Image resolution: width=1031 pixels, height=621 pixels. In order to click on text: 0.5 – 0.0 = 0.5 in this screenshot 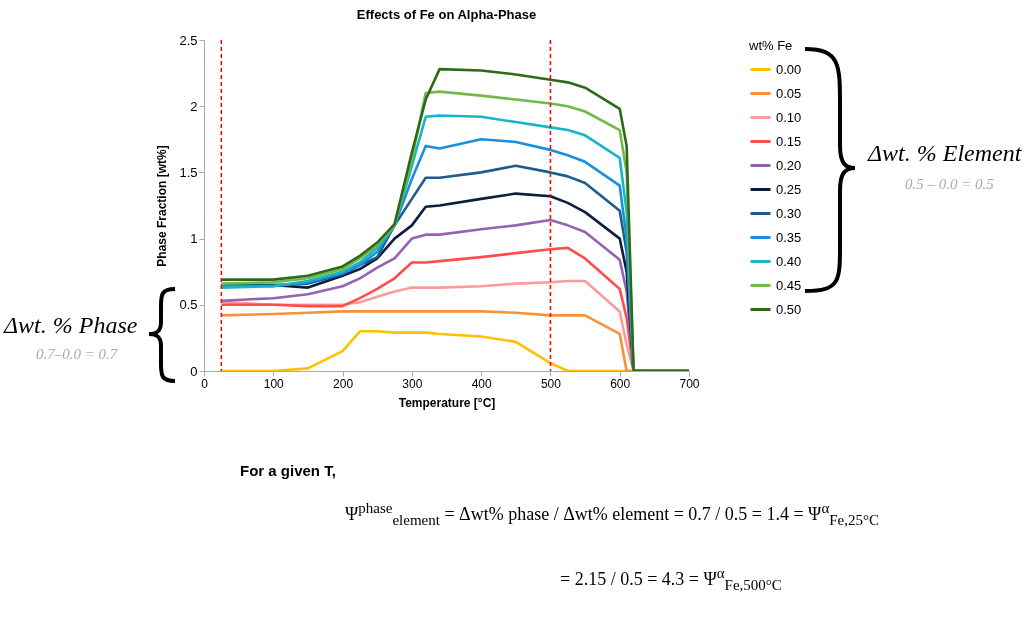, I will do `click(949, 184)`.